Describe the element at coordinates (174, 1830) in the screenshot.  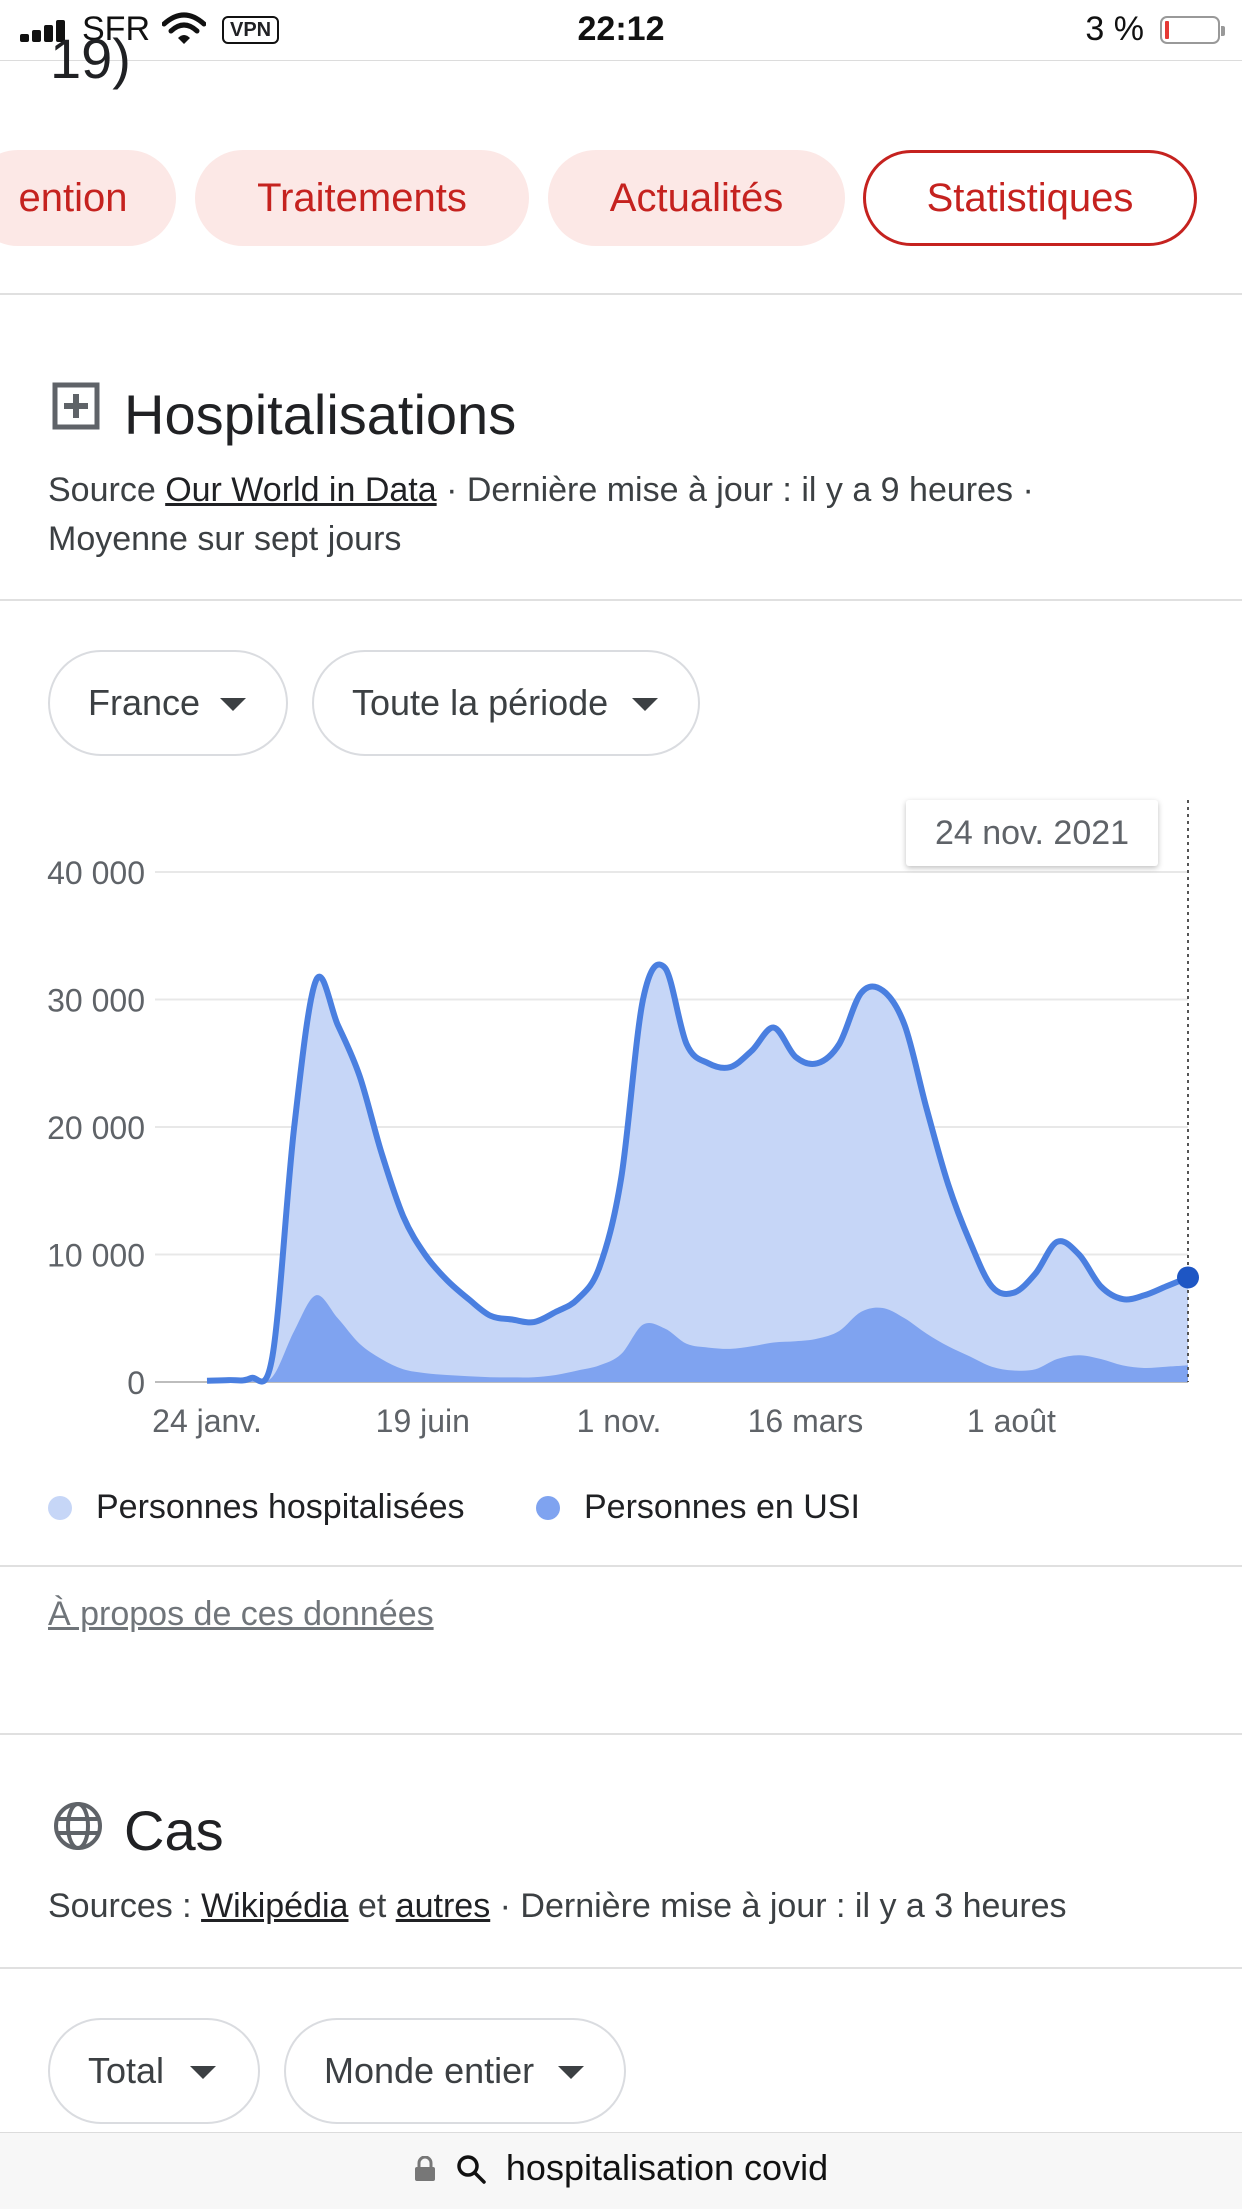
I see `section-title-cas: Cas` at that location.